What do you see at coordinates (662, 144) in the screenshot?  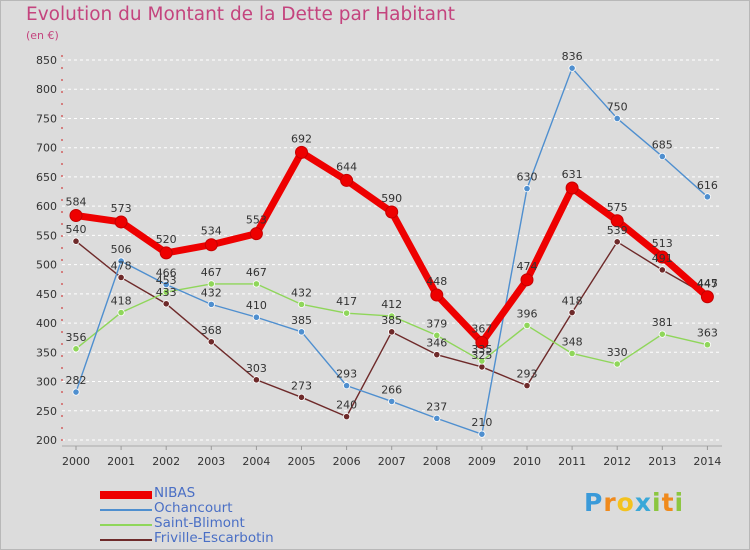 I see `data-label-1-13: 685` at bounding box center [662, 144].